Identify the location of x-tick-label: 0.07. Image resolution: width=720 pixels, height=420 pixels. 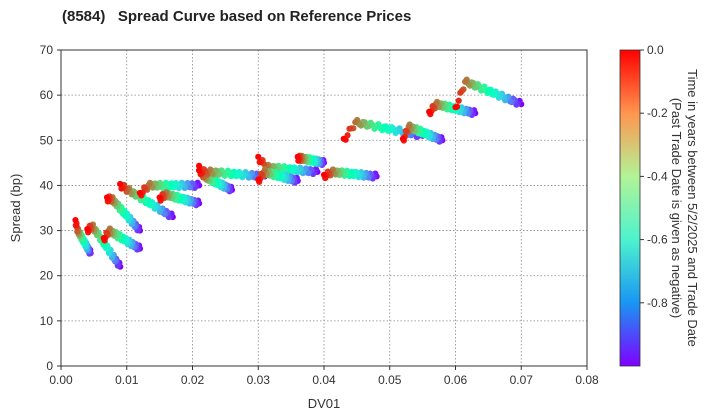
(522, 380).